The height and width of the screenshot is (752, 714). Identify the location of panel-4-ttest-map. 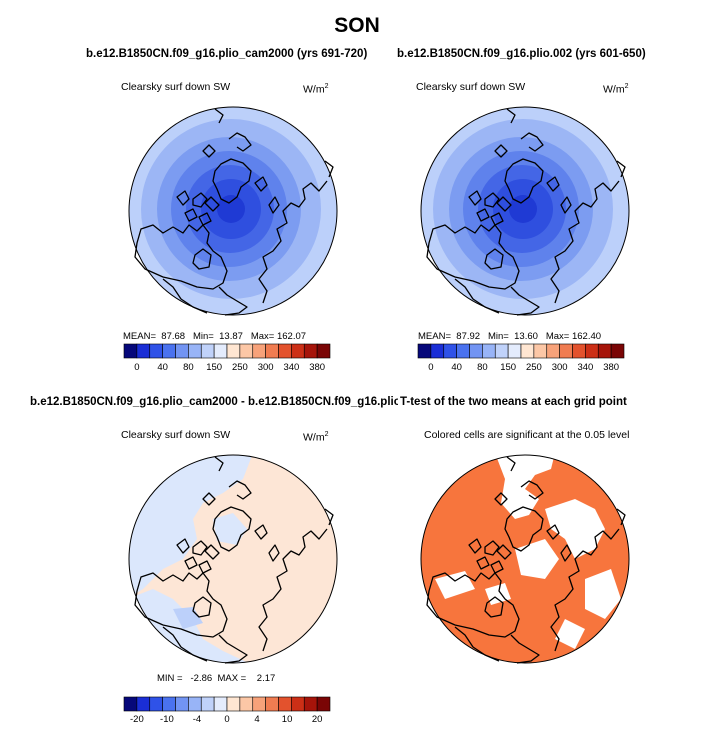
(525, 559).